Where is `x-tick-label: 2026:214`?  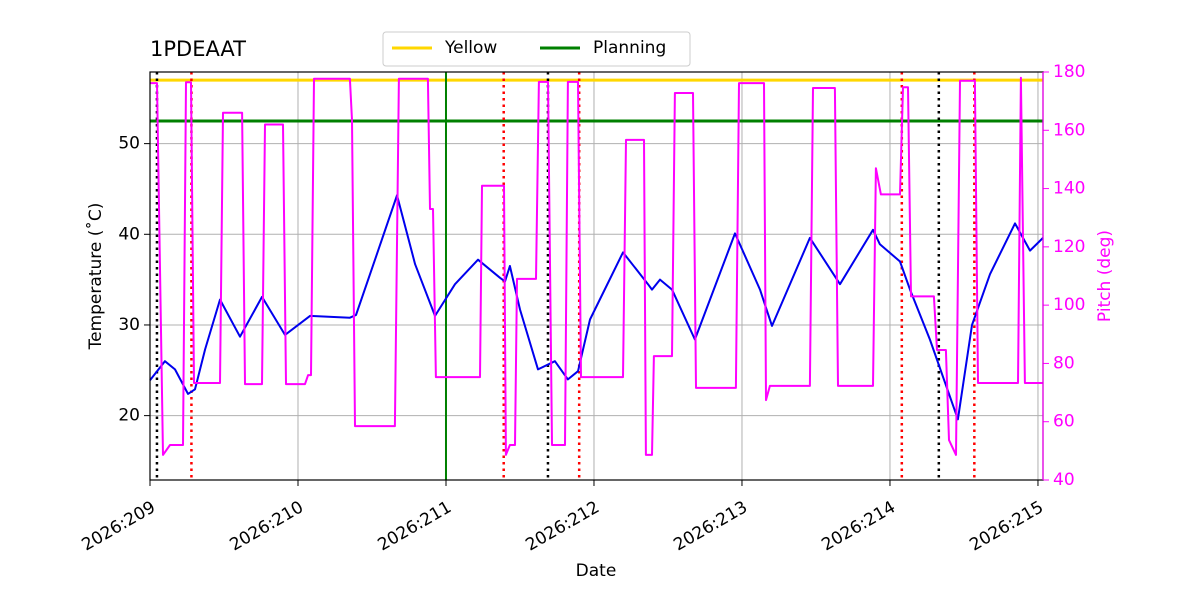 x-tick-label: 2026:214 is located at coordinates (858, 526).